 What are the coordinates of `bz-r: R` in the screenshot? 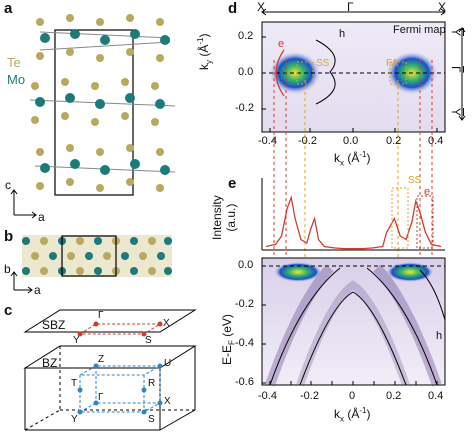 It's located at (152, 383).